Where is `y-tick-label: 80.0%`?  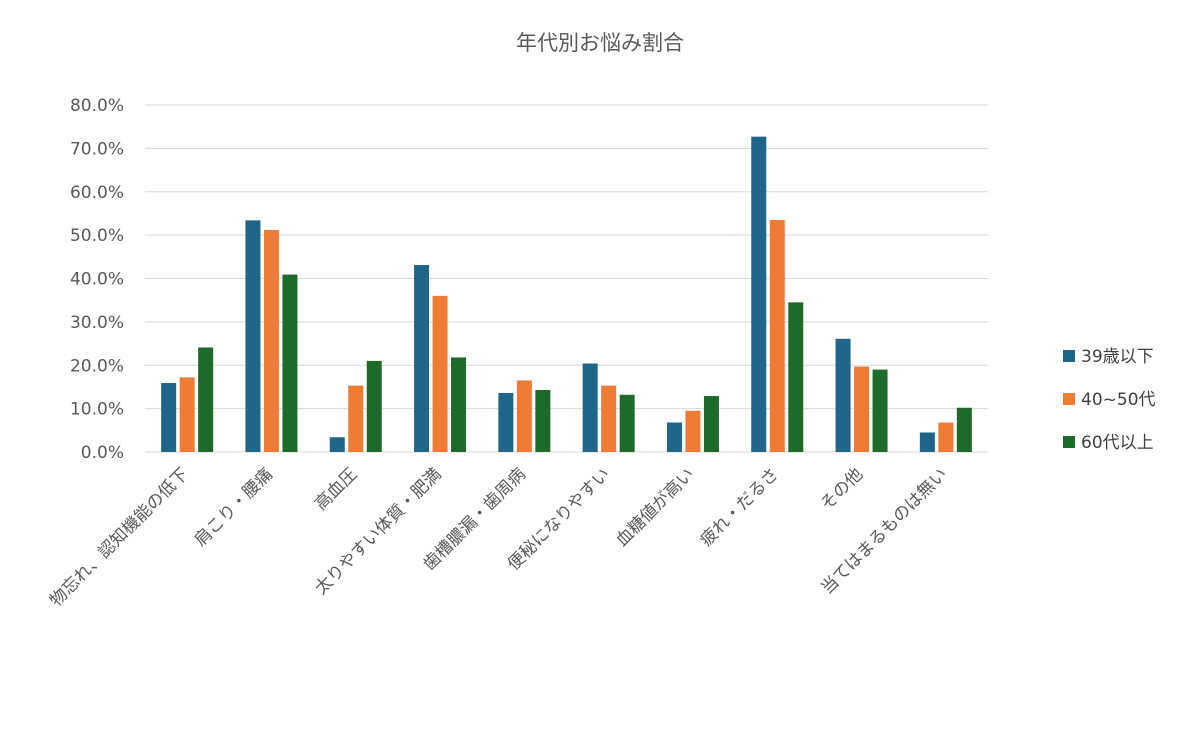 y-tick-label: 80.0% is located at coordinates (97, 106).